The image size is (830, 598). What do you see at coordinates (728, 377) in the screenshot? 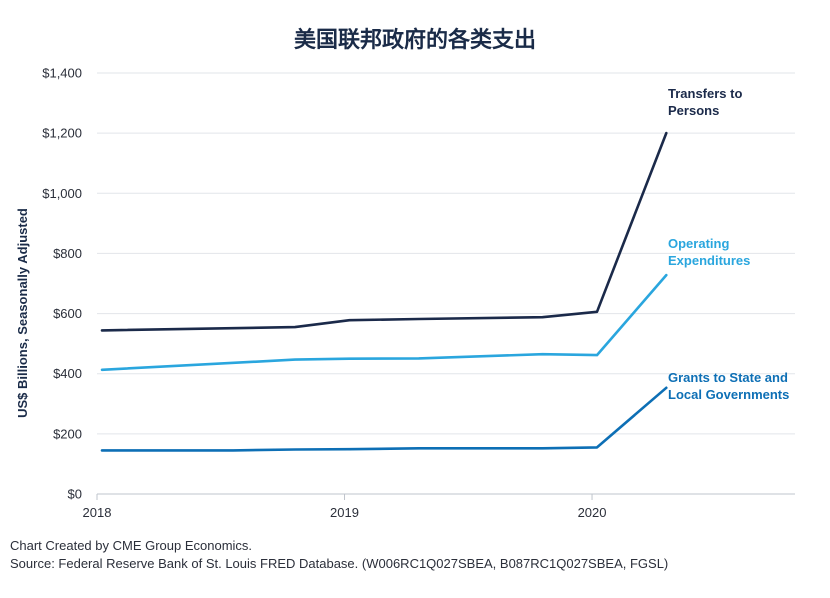
I see `series-label: Grants to State and` at bounding box center [728, 377].